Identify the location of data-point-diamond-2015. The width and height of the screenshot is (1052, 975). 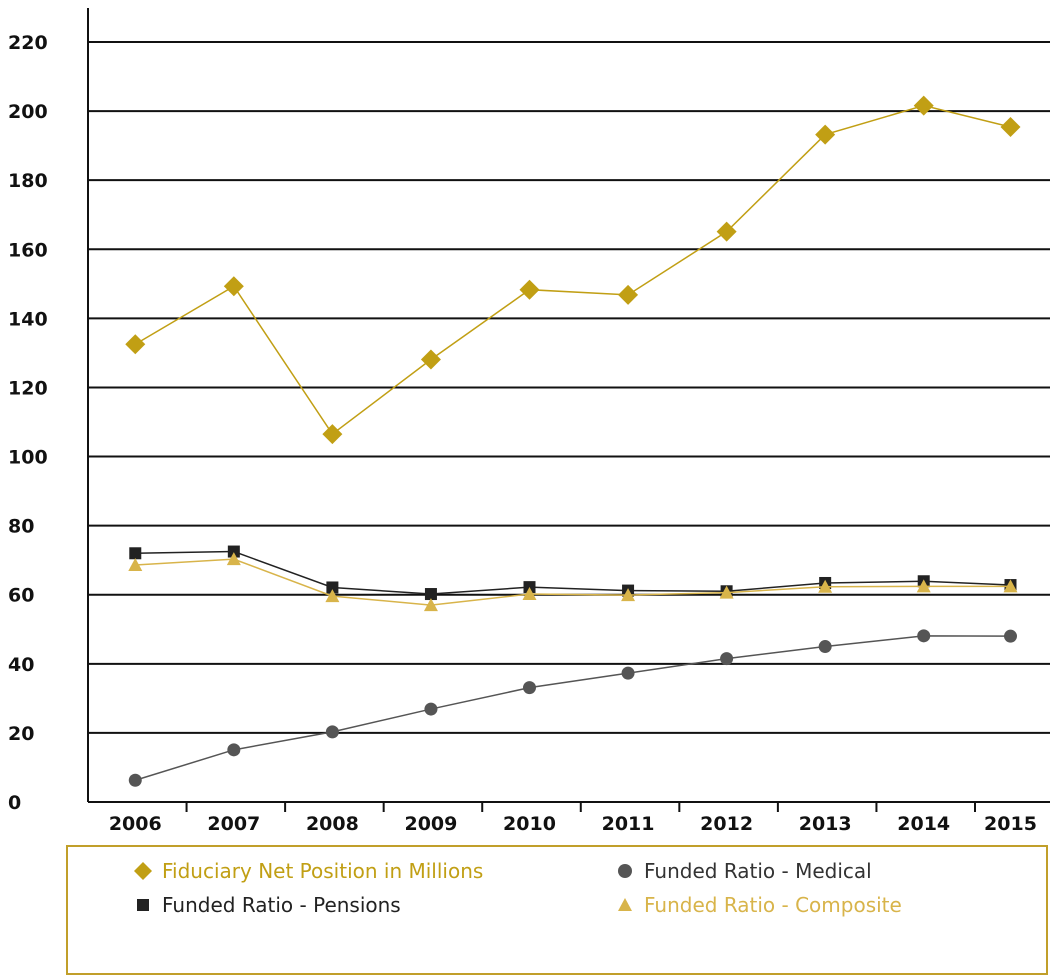
(1010, 126).